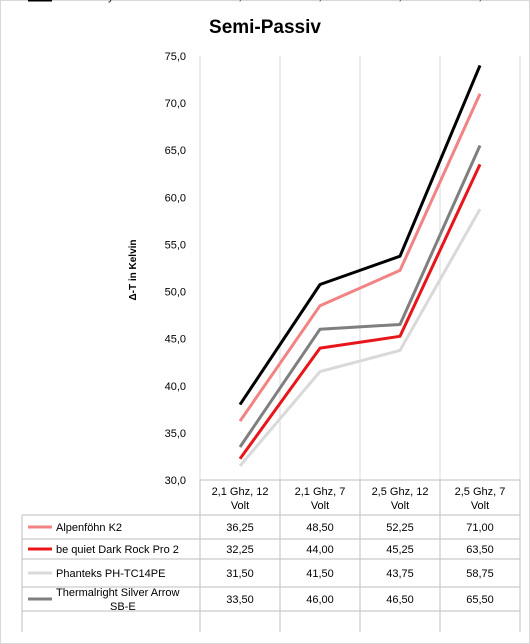 The image size is (530, 644). Describe the element at coordinates (480, 528) in the screenshot. I see `data-label: 71,00` at that location.